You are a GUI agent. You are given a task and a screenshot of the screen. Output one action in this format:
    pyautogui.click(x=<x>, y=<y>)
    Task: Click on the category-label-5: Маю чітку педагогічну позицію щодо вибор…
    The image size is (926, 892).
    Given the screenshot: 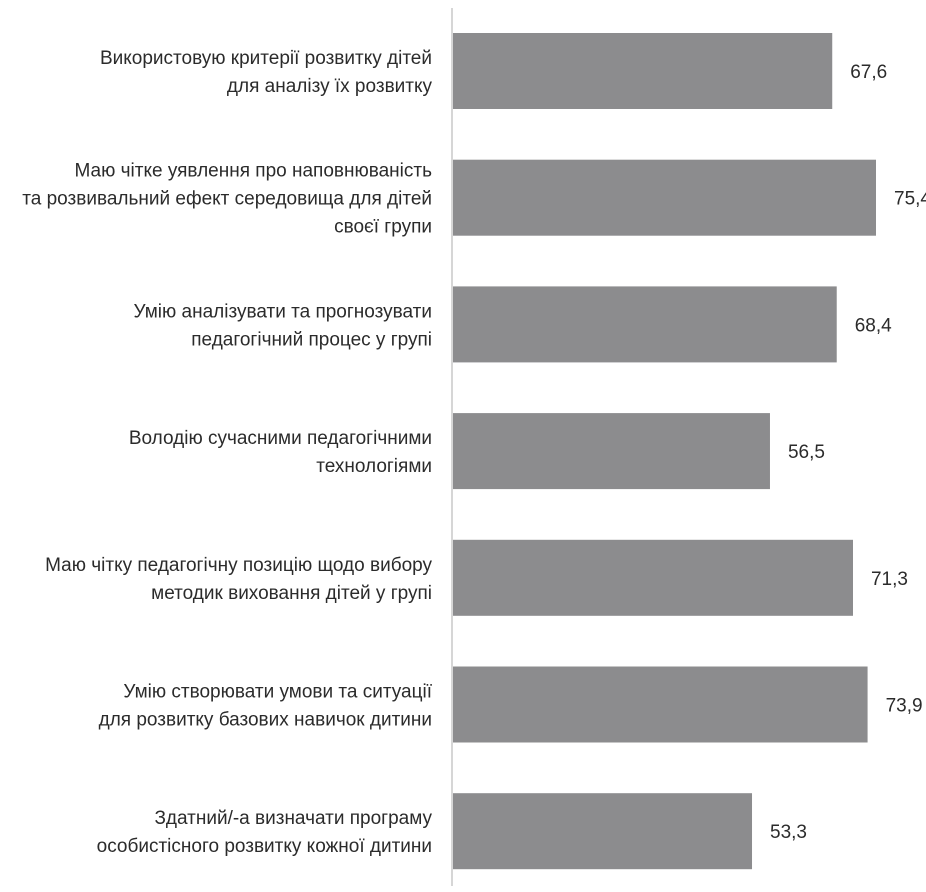 What is the action you would take?
    pyautogui.click(x=238, y=579)
    